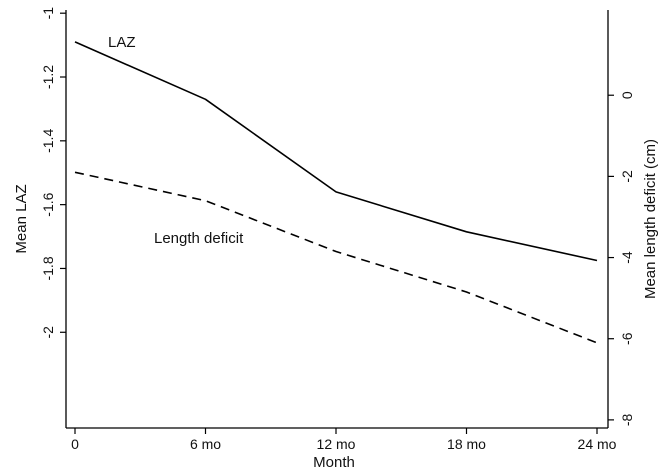 The width and height of the screenshot is (665, 470). Describe the element at coordinates (336, 444) in the screenshot. I see `x-tick-label-12-mo: 12 mo` at that location.